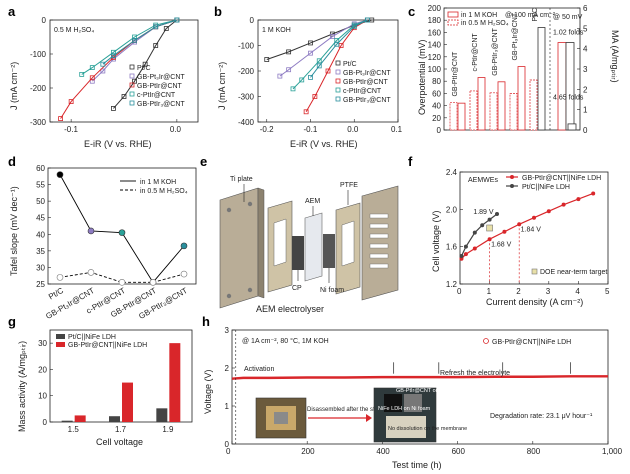  I want to click on bar-ptc, so click(67, 421).